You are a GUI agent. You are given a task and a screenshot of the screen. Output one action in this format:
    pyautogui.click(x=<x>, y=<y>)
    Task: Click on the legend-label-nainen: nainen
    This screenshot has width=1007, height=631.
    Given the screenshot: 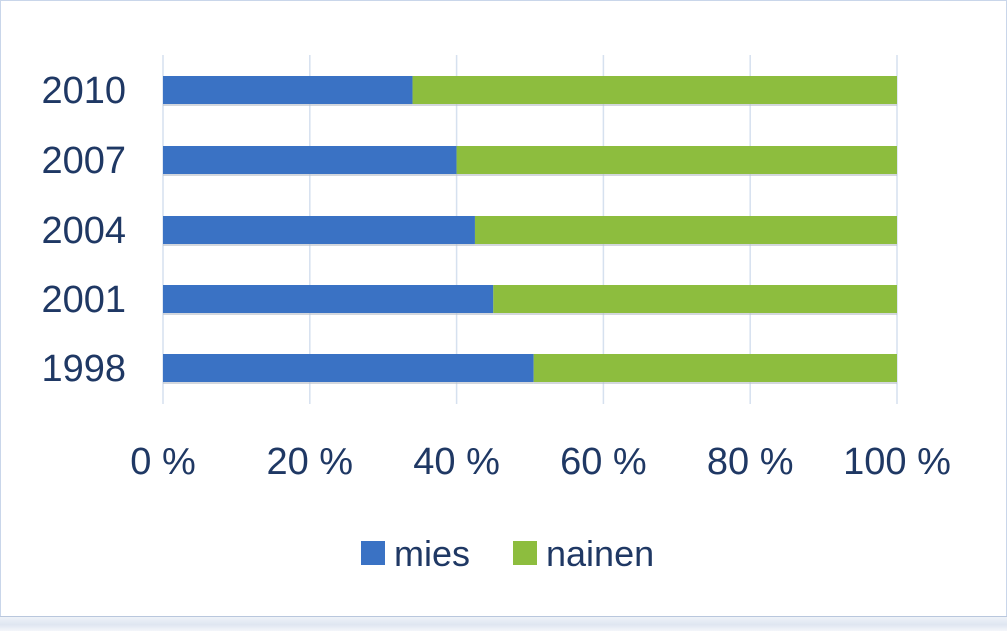 What is the action you would take?
    pyautogui.click(x=600, y=553)
    